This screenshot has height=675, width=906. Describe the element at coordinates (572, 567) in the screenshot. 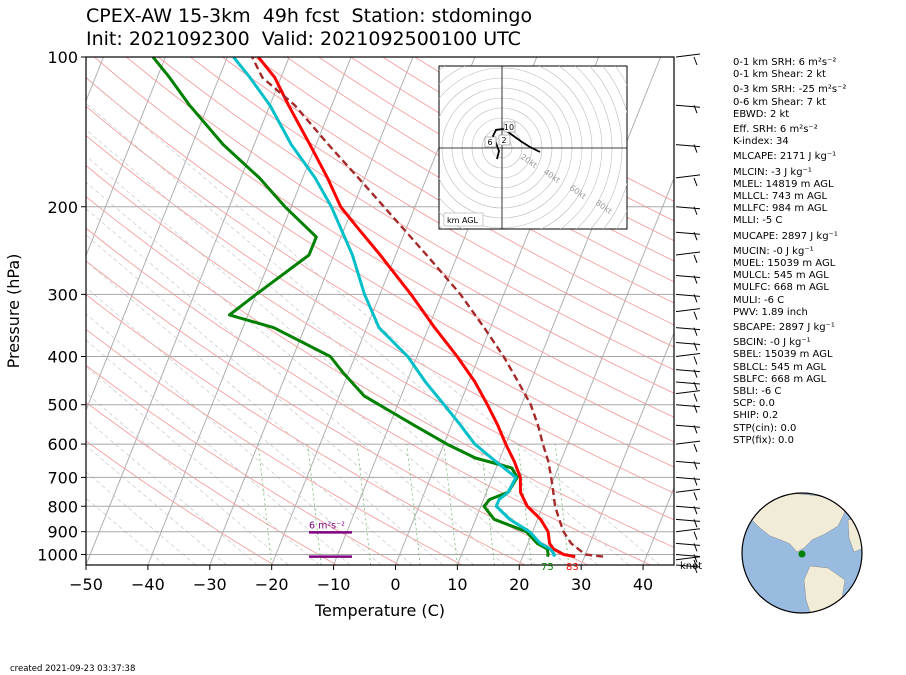

I see `surface-temperature-label: 83` at that location.